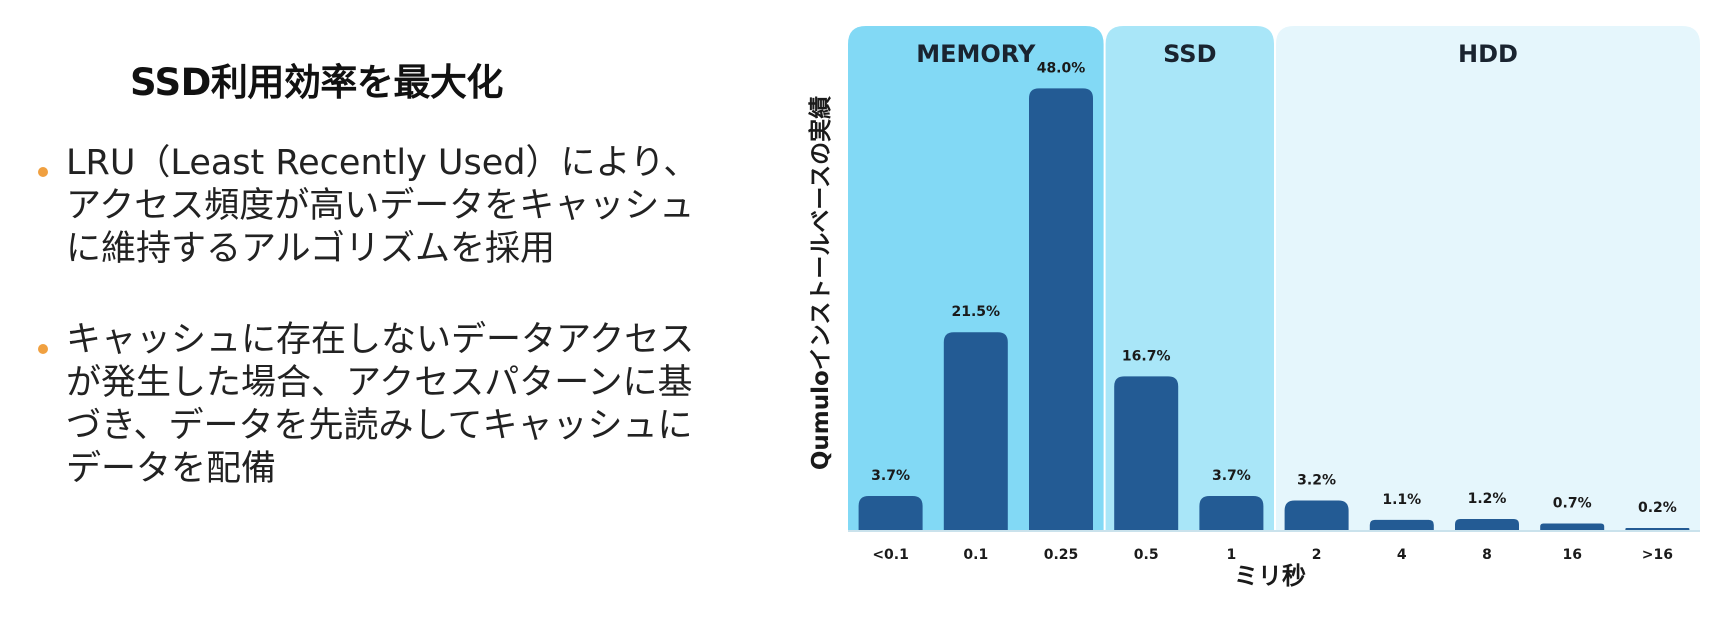 The image size is (1724, 624). Describe the element at coordinates (1657, 555) in the screenshot. I see `x-tick-label: >16` at that location.